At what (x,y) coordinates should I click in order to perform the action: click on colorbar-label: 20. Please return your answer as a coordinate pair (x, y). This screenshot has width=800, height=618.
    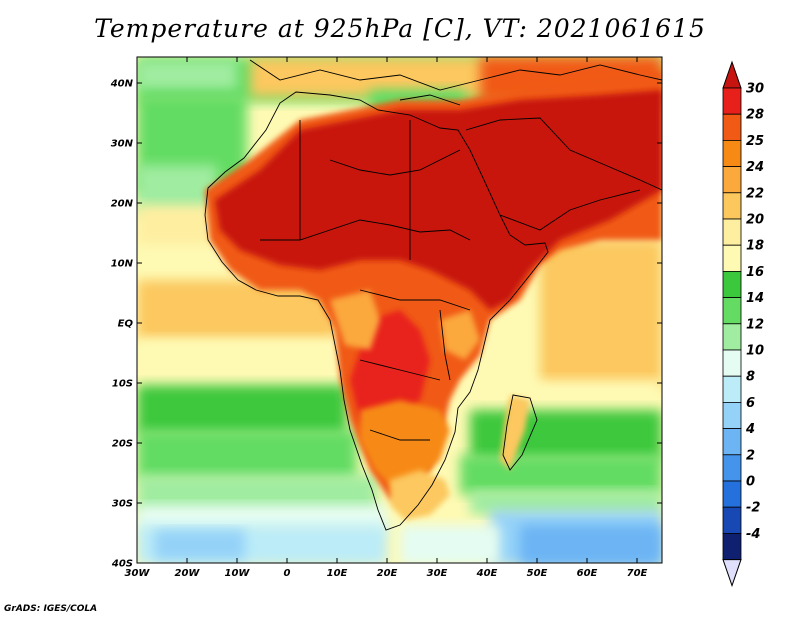
    Looking at the image, I should click on (755, 220).